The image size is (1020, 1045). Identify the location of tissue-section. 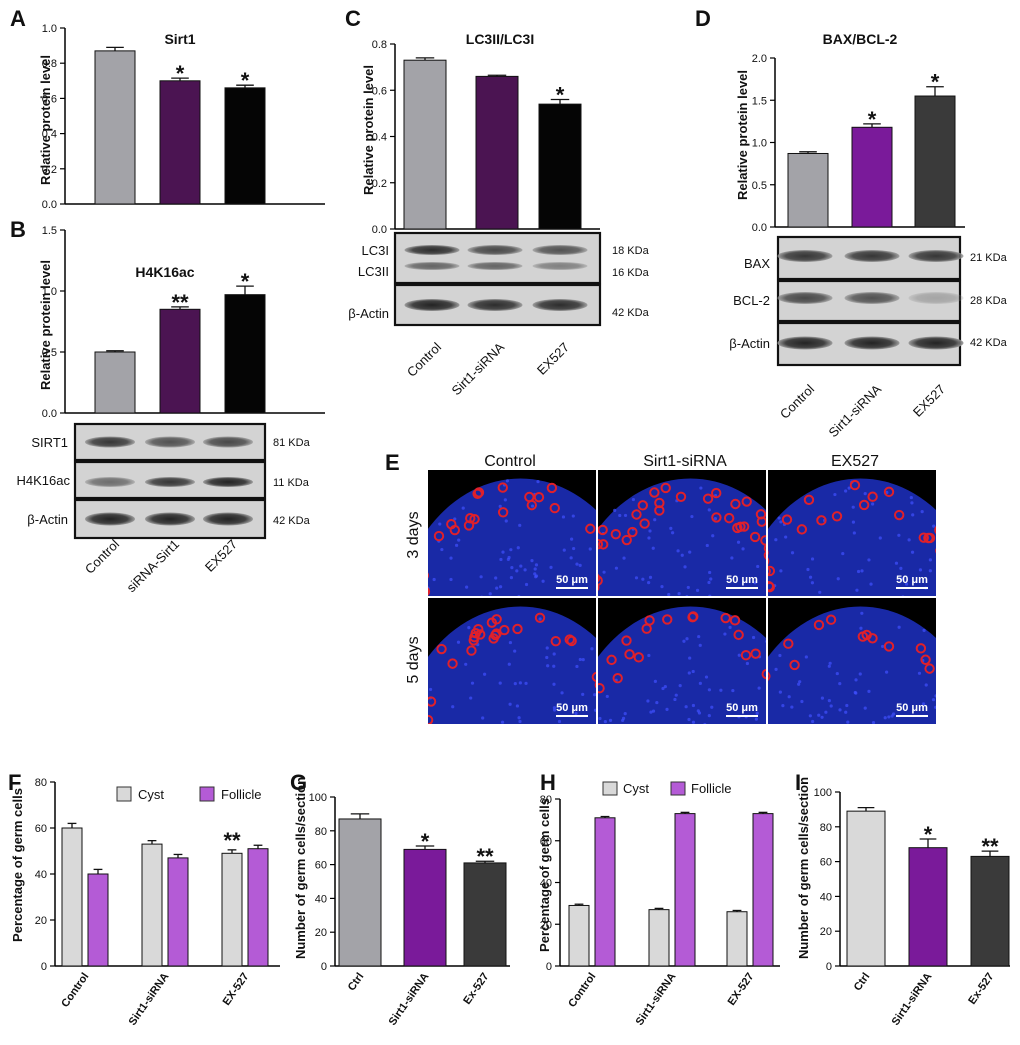
(505, 537).